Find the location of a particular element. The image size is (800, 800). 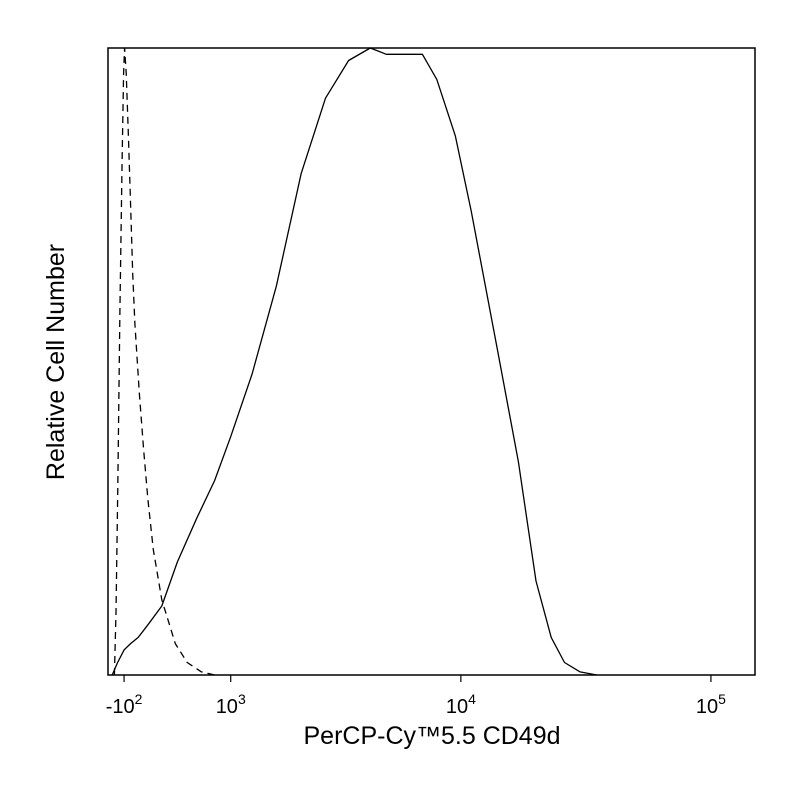

x-tick-label: 10⁴ is located at coordinates (461, 704).